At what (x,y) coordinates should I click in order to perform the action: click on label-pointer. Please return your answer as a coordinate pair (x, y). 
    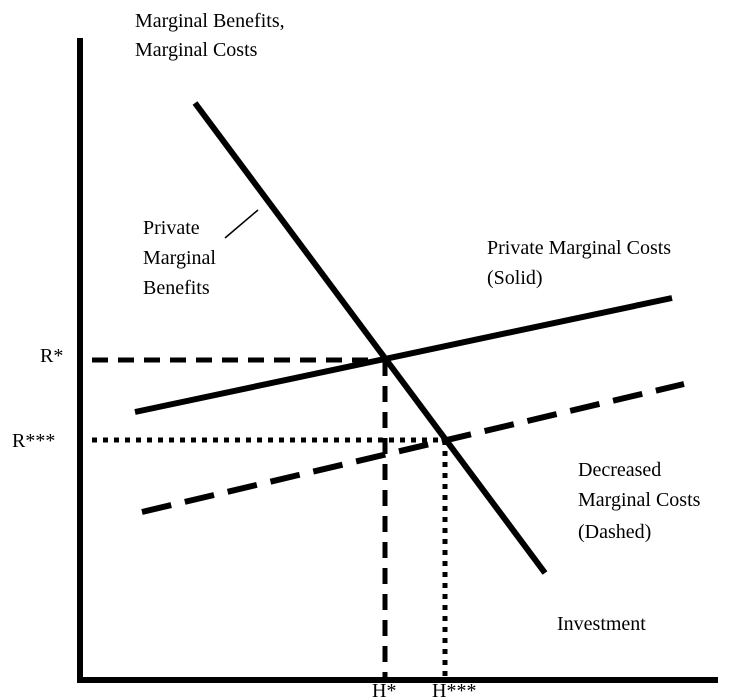
    Looking at the image, I should click on (241, 224).